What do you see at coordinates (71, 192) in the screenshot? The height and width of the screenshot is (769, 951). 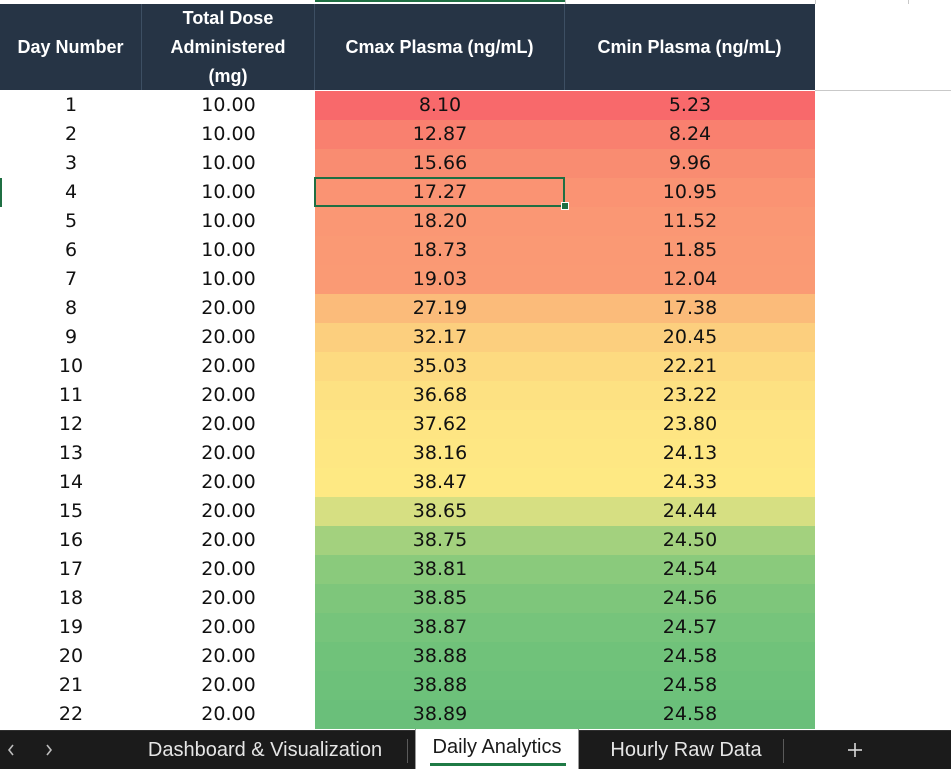 I see `cell-day-number: 4` at bounding box center [71, 192].